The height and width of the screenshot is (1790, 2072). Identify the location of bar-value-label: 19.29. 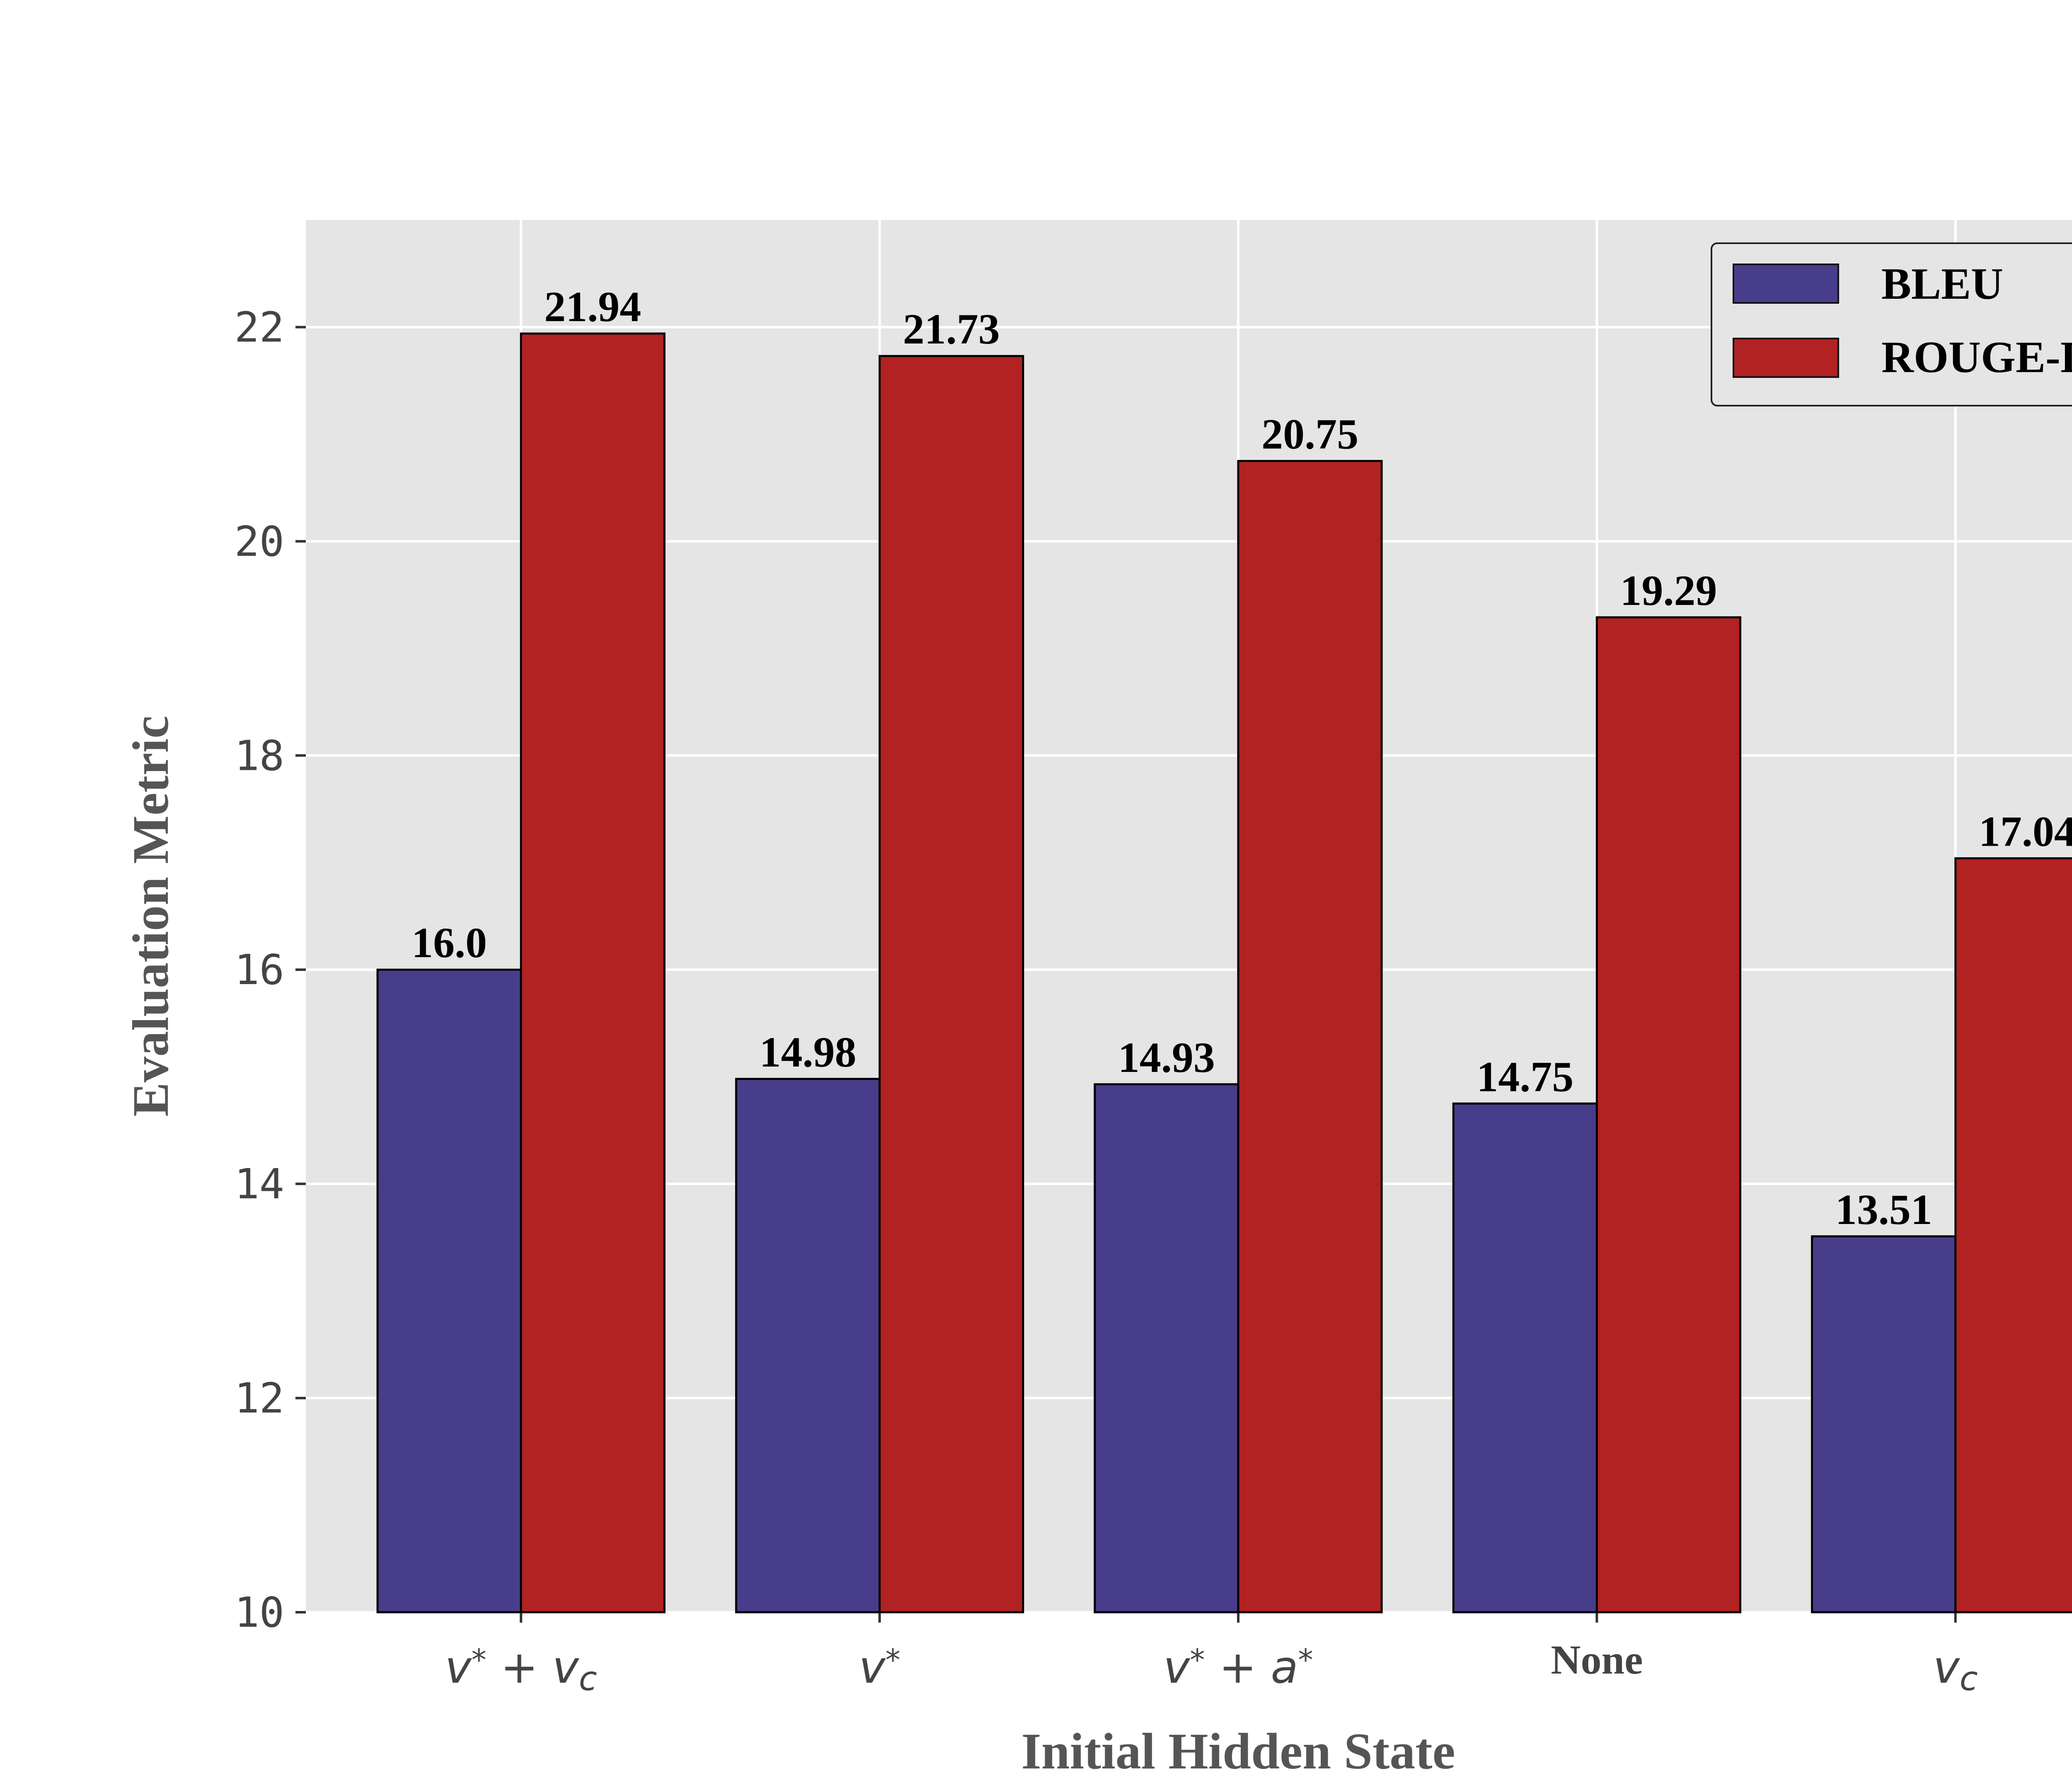
(1668, 590).